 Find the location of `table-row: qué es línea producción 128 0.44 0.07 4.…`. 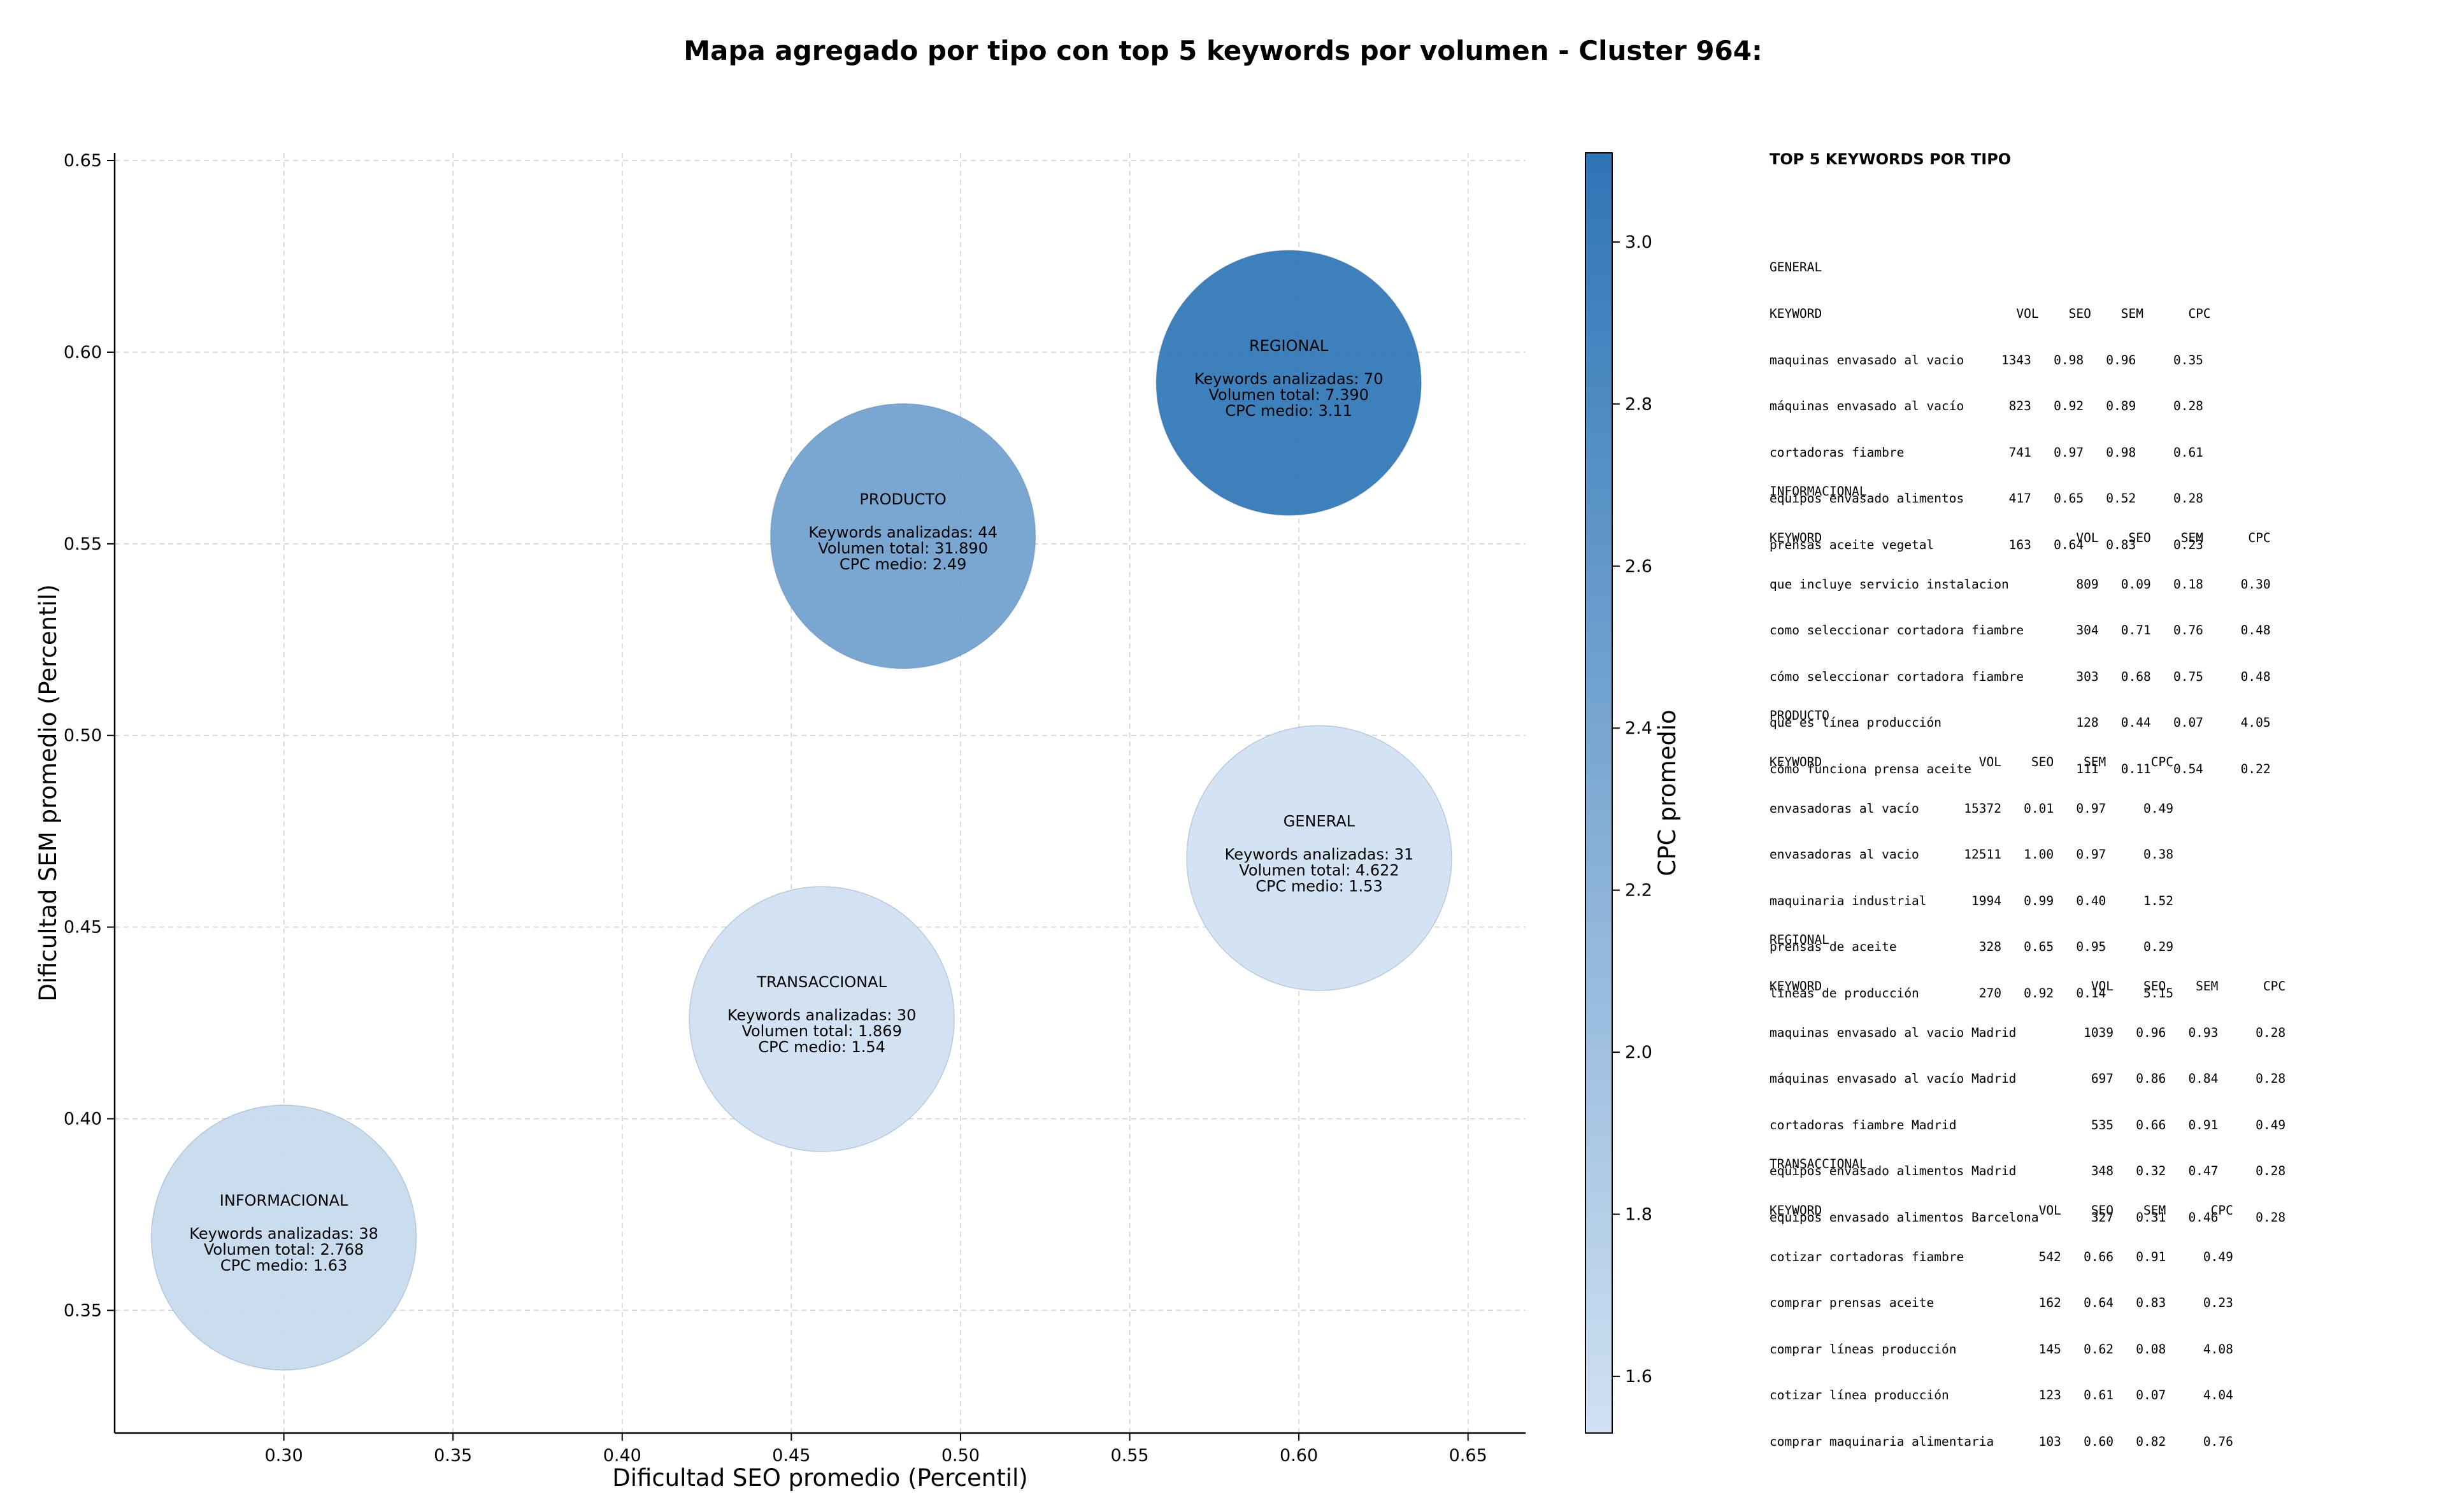

table-row: qué es línea producción 128 0.44 0.07 4.… is located at coordinates (2021, 723).